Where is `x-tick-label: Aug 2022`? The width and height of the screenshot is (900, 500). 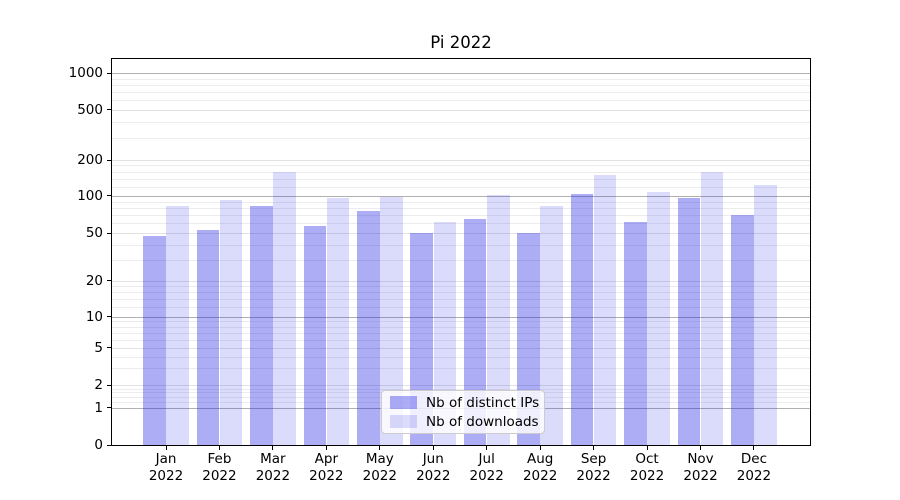
x-tick-label: Aug 2022 is located at coordinates (540, 467).